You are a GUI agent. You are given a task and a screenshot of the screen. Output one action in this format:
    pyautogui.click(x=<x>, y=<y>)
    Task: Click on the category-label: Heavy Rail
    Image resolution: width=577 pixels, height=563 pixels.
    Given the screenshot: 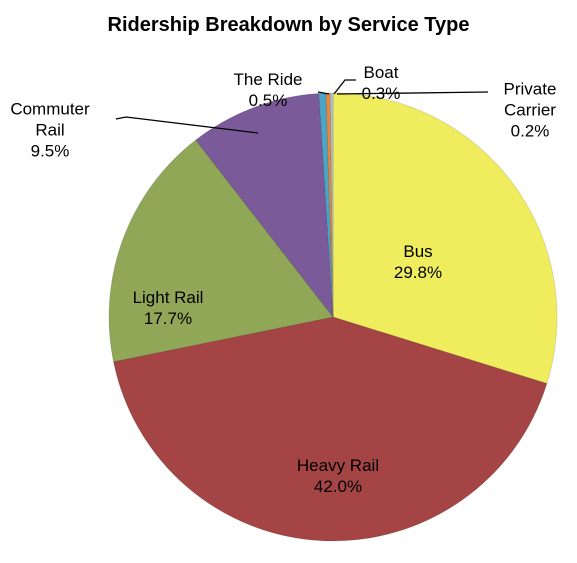 What is the action you would take?
    pyautogui.click(x=338, y=465)
    